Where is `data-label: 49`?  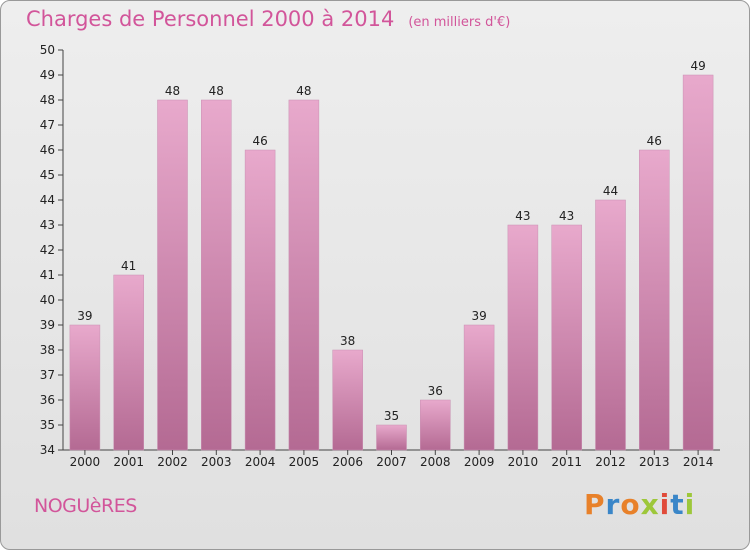
data-label: 49 is located at coordinates (697, 66).